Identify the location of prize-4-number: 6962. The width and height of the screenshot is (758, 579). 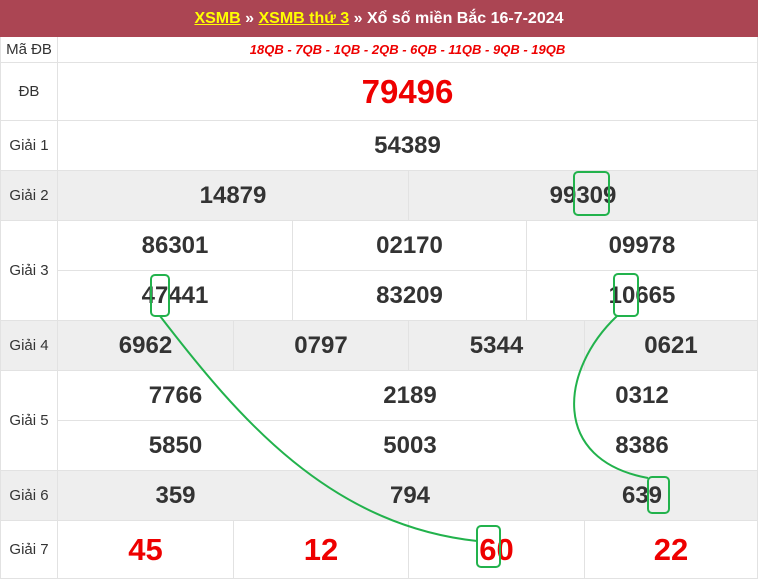
(146, 346).